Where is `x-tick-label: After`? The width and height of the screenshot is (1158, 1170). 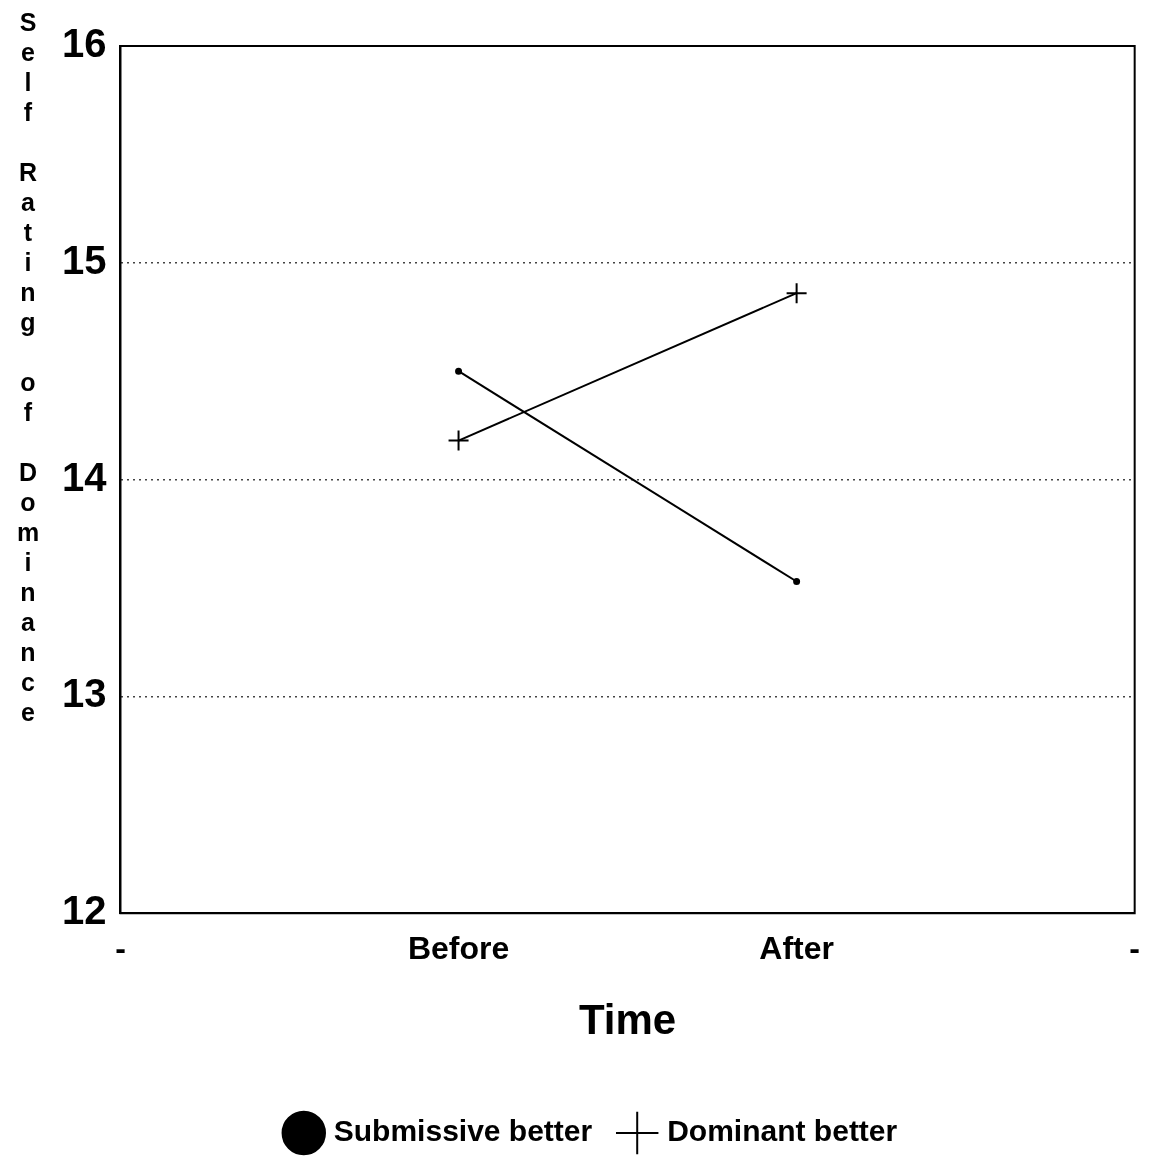 x-tick-label: After is located at coordinates (796, 948).